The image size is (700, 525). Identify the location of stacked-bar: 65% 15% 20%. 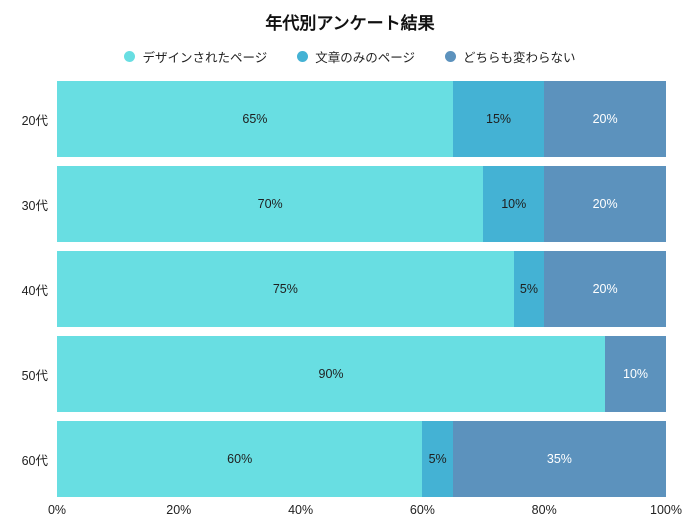
(361, 119).